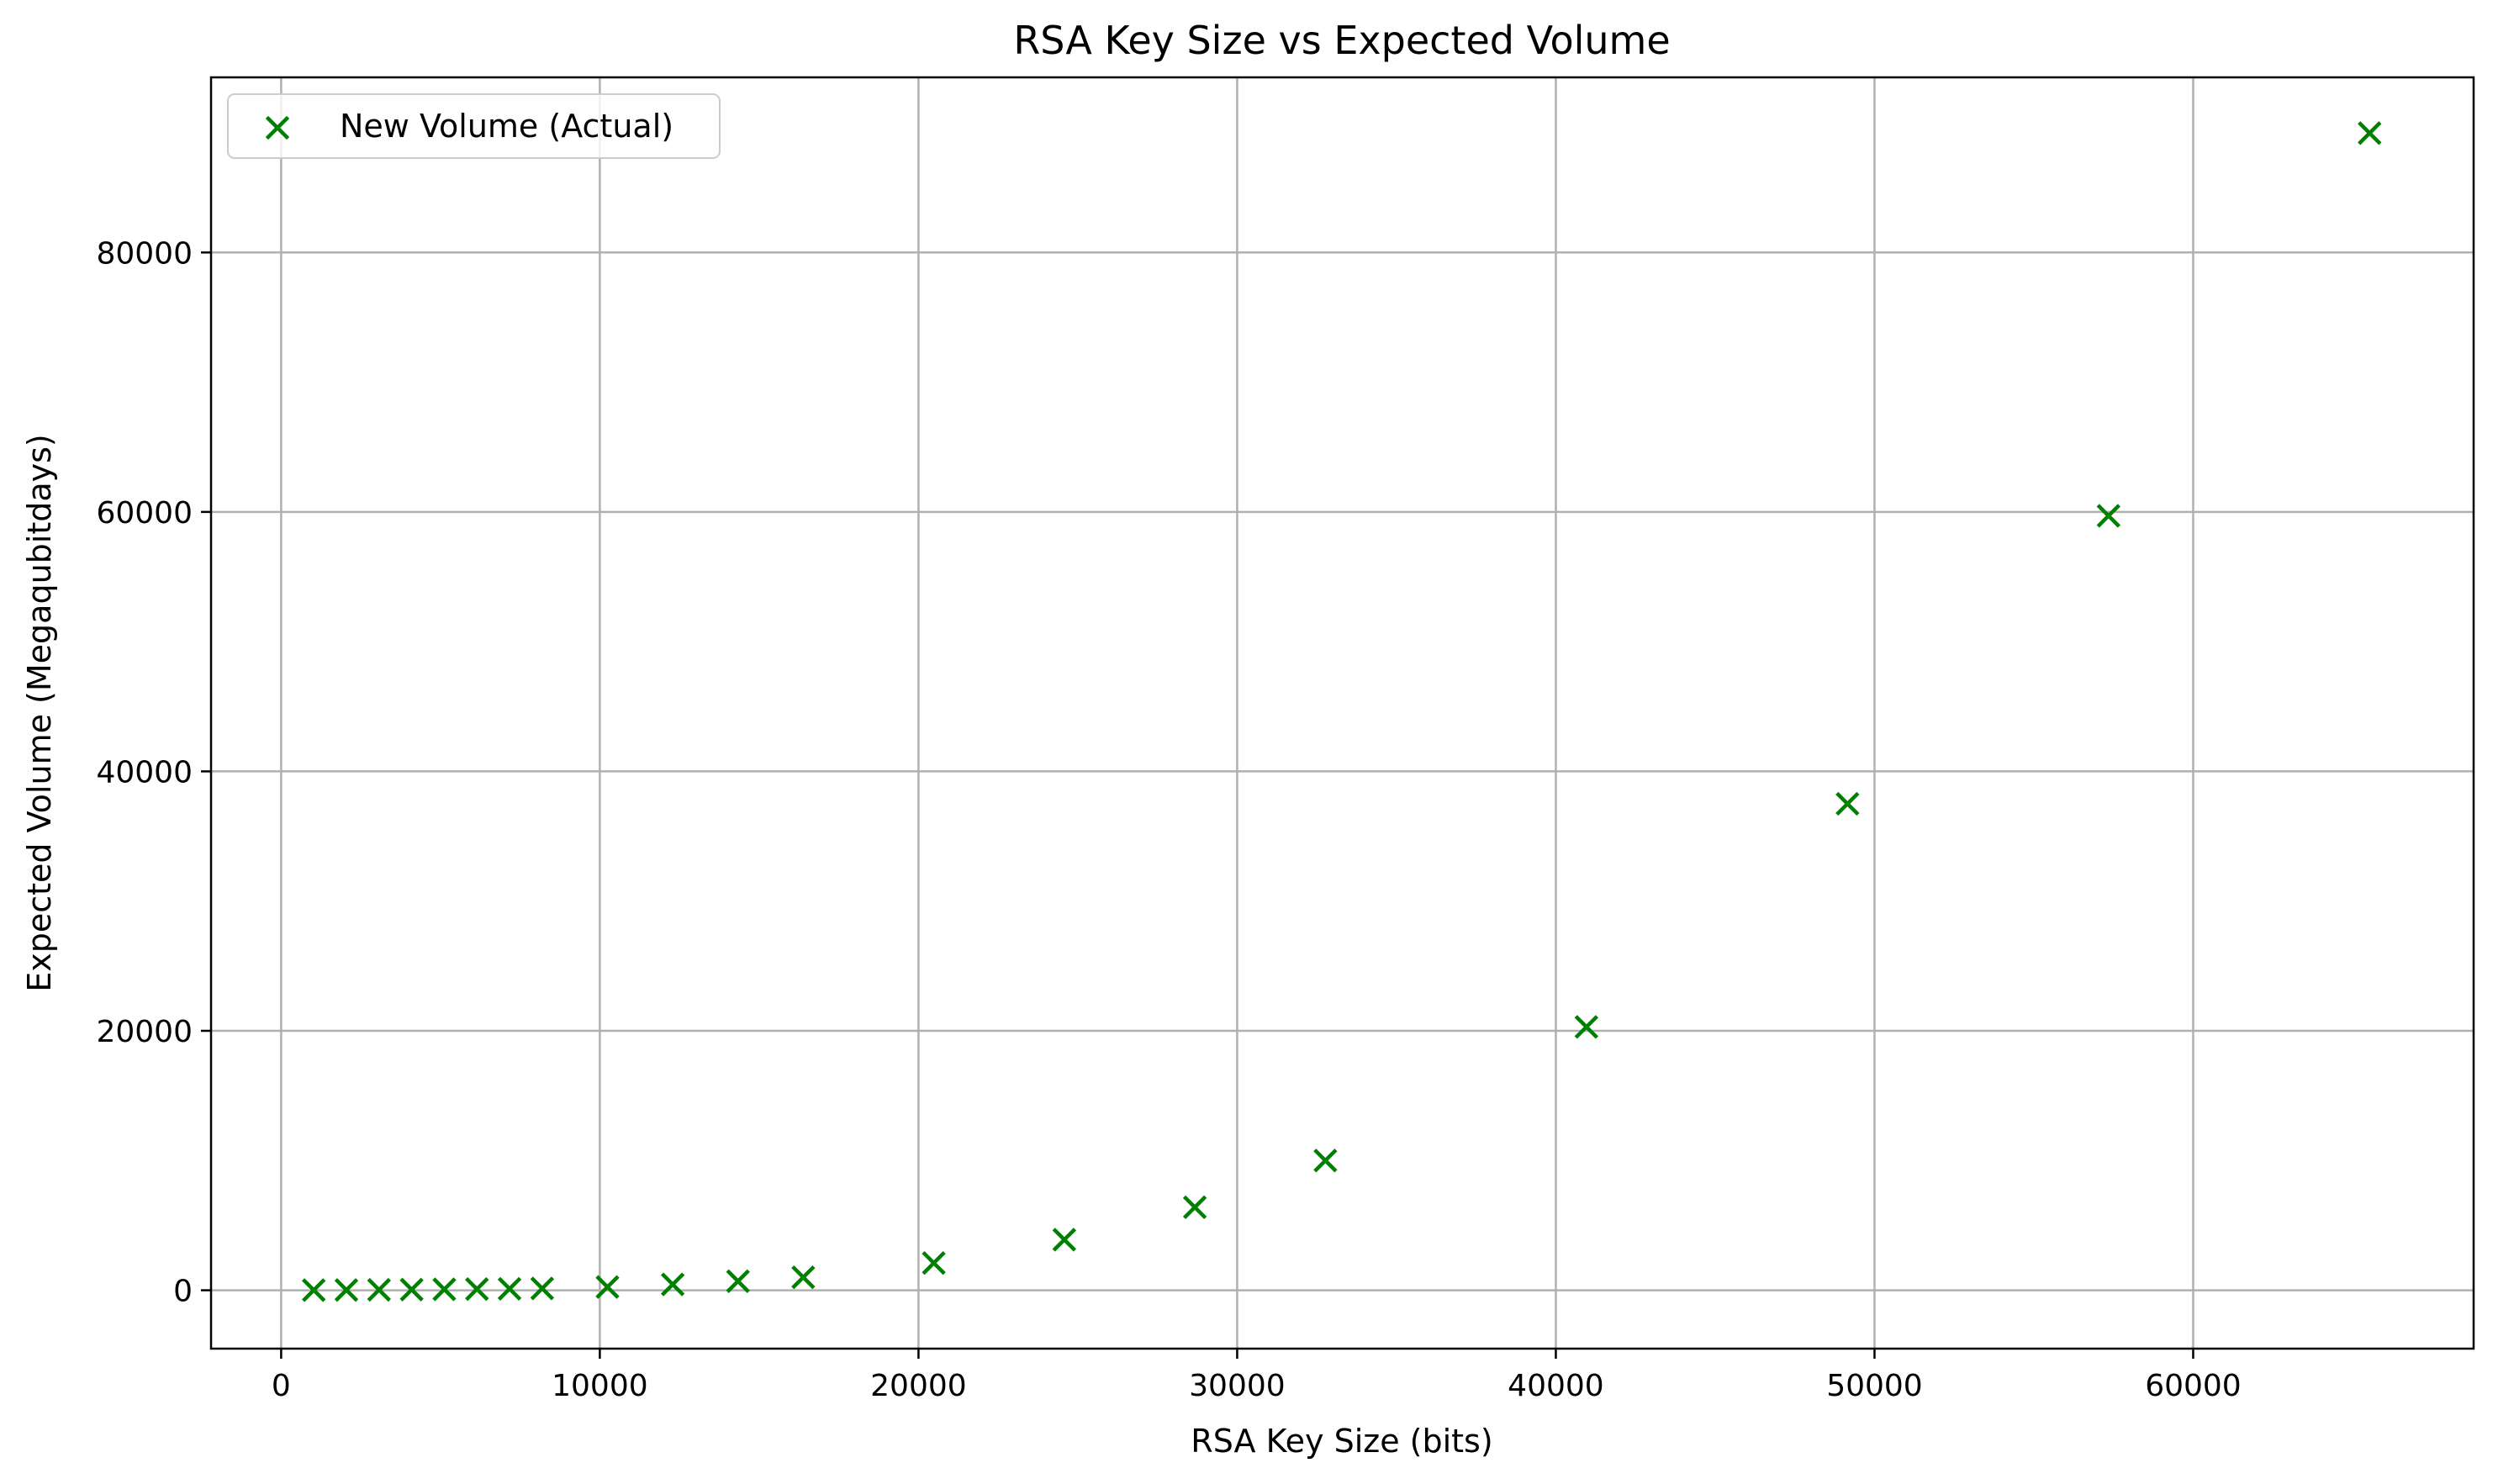 Image resolution: width=2498 pixels, height=1484 pixels. I want to click on legend-label: New Volume (Actual), so click(506, 126).